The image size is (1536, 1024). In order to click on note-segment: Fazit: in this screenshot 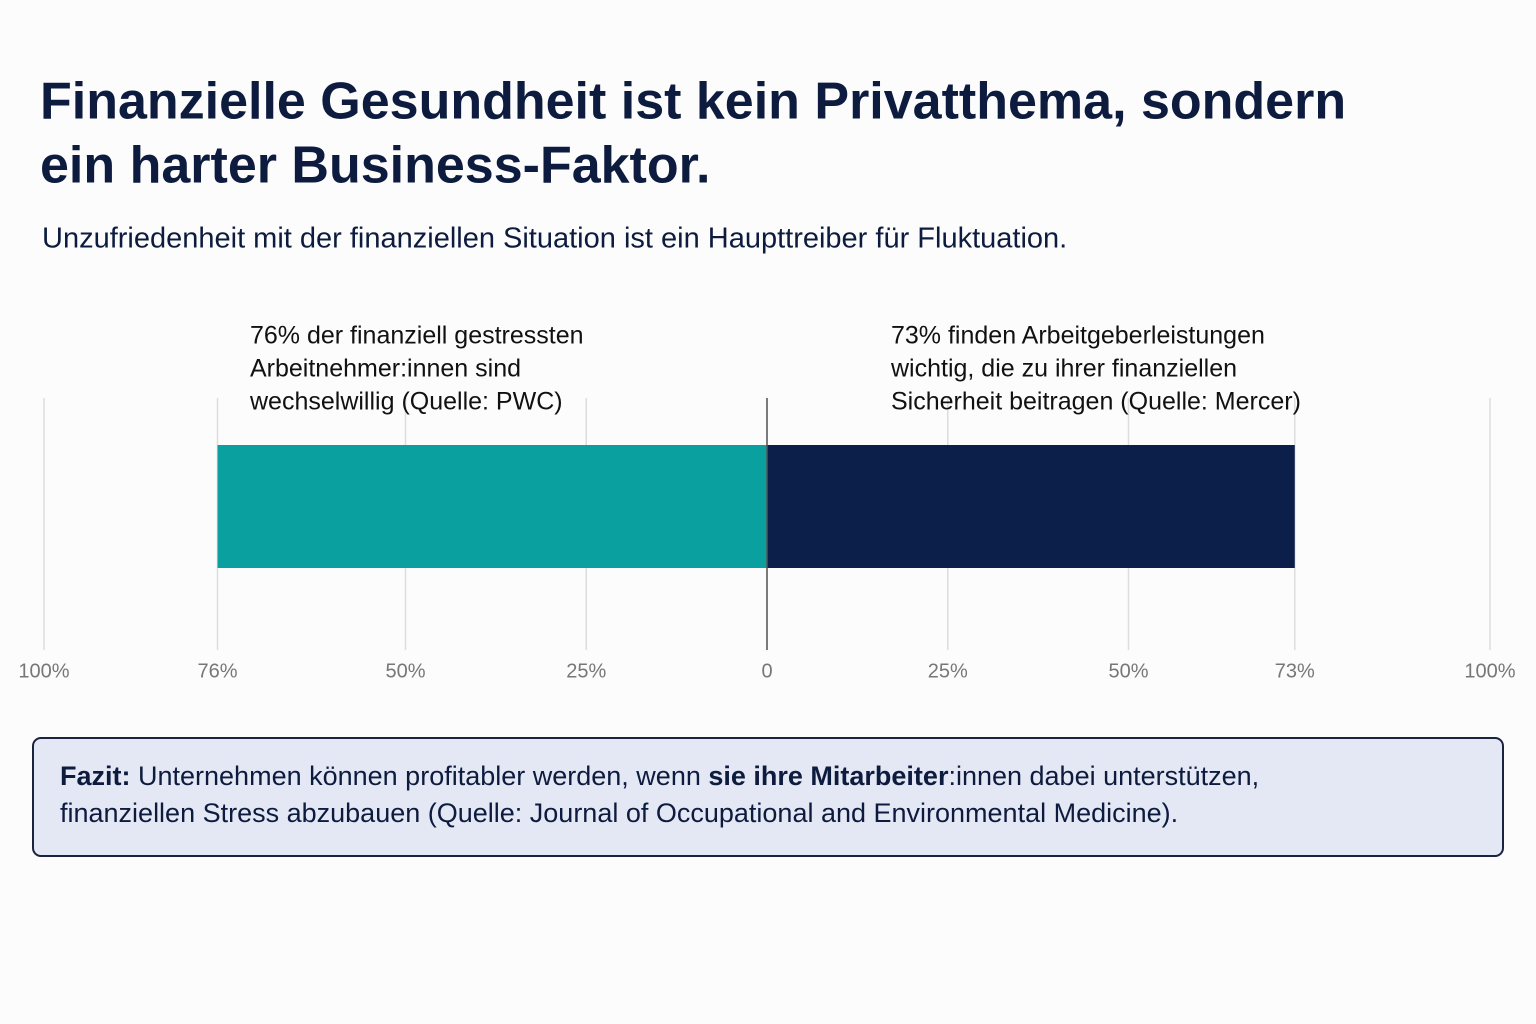, I will do `click(95, 776)`.